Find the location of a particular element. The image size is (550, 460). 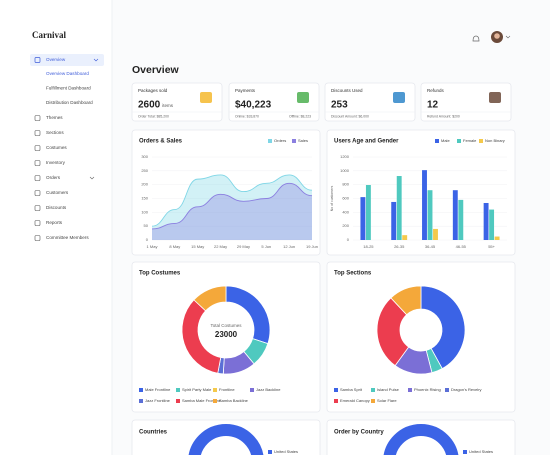

area-fill is located at coordinates (232, 211).